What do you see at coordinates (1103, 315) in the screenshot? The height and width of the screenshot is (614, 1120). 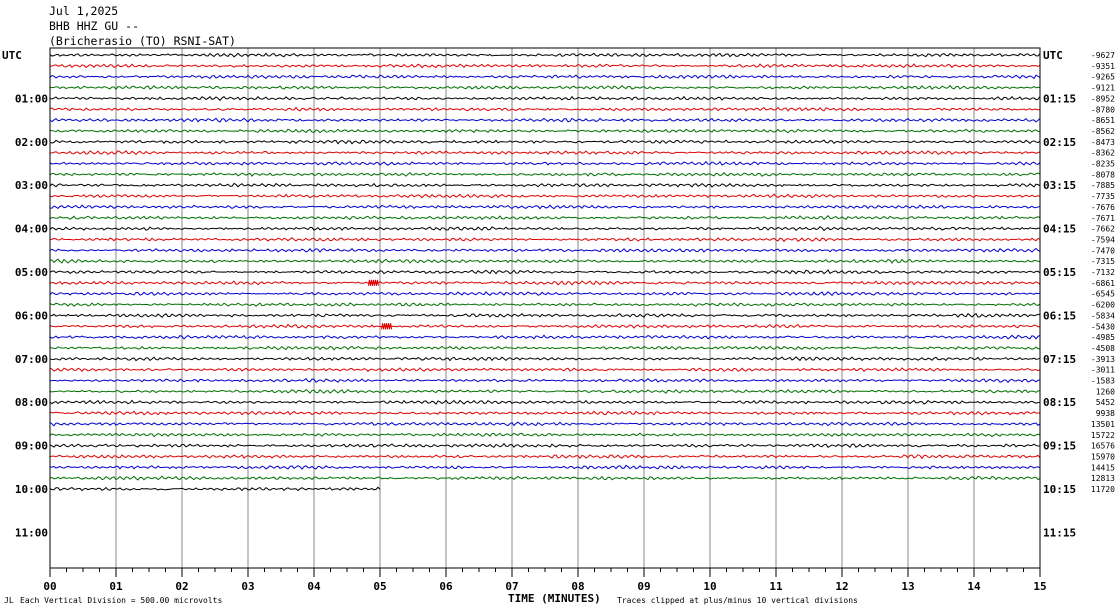 I see `trace-offset-label: -5834` at bounding box center [1103, 315].